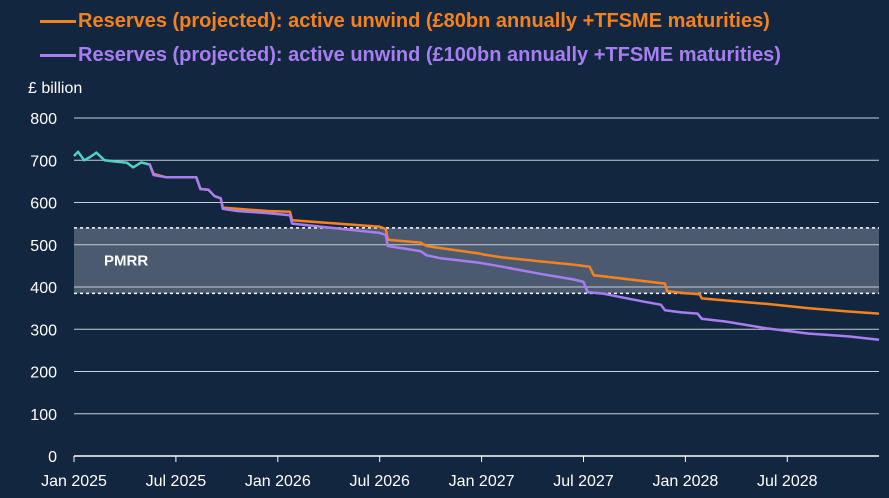  I want to click on x-tick-label: Jan 2027, so click(482, 481).